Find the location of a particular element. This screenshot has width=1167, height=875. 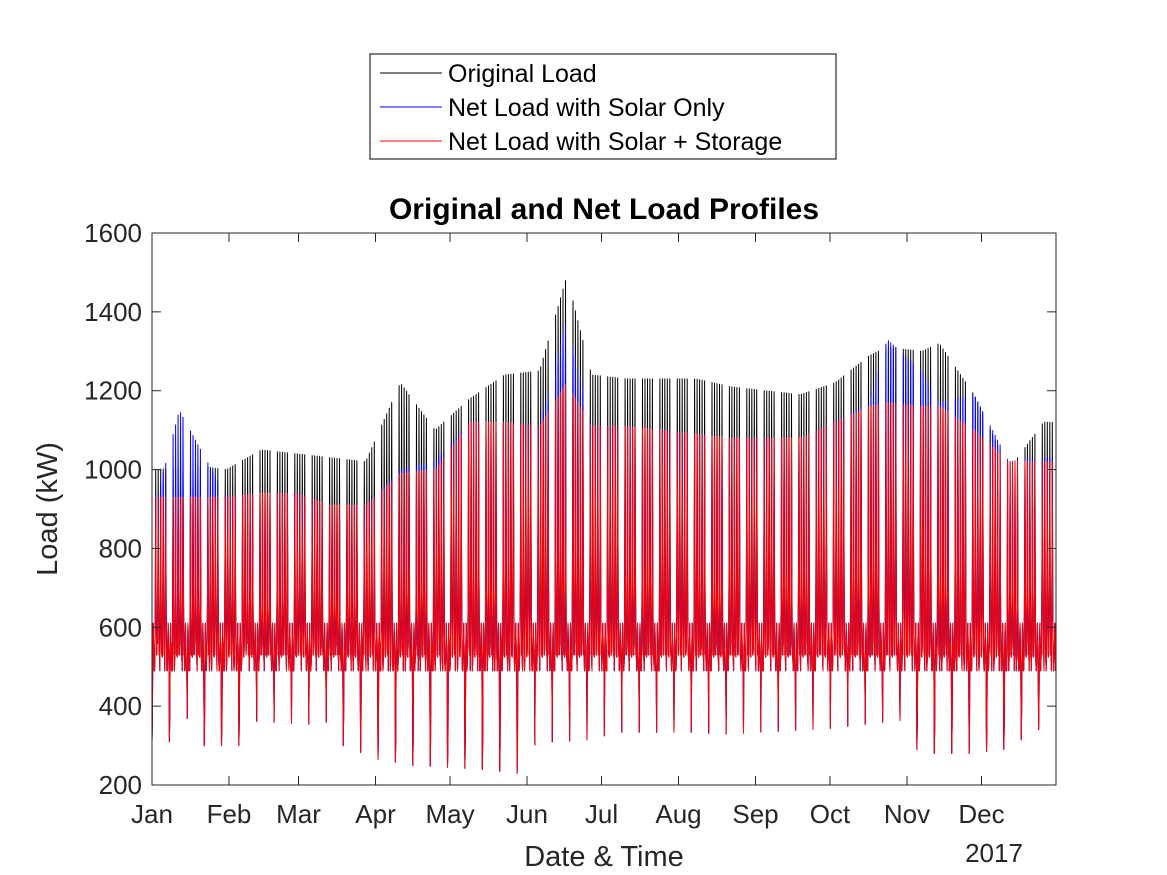

y-tick-label: 1000 is located at coordinates (113, 470).